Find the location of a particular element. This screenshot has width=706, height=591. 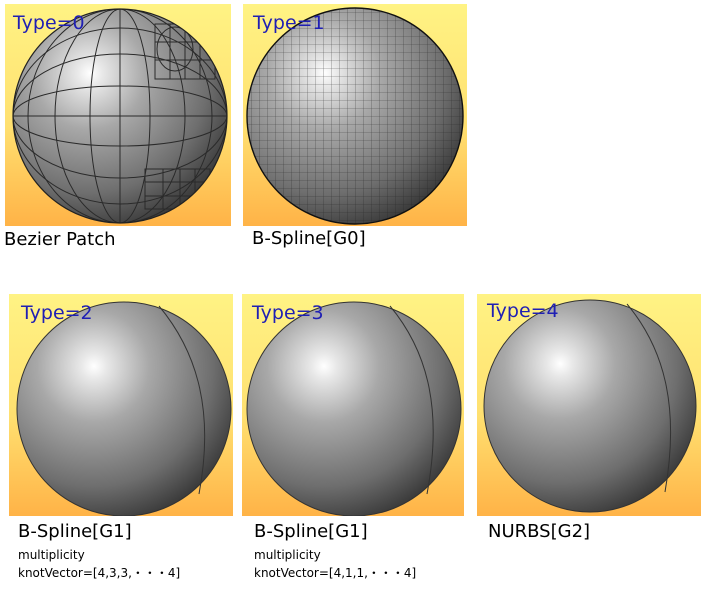

caption-nurbs-g2: NURBS[G2] is located at coordinates (539, 531).